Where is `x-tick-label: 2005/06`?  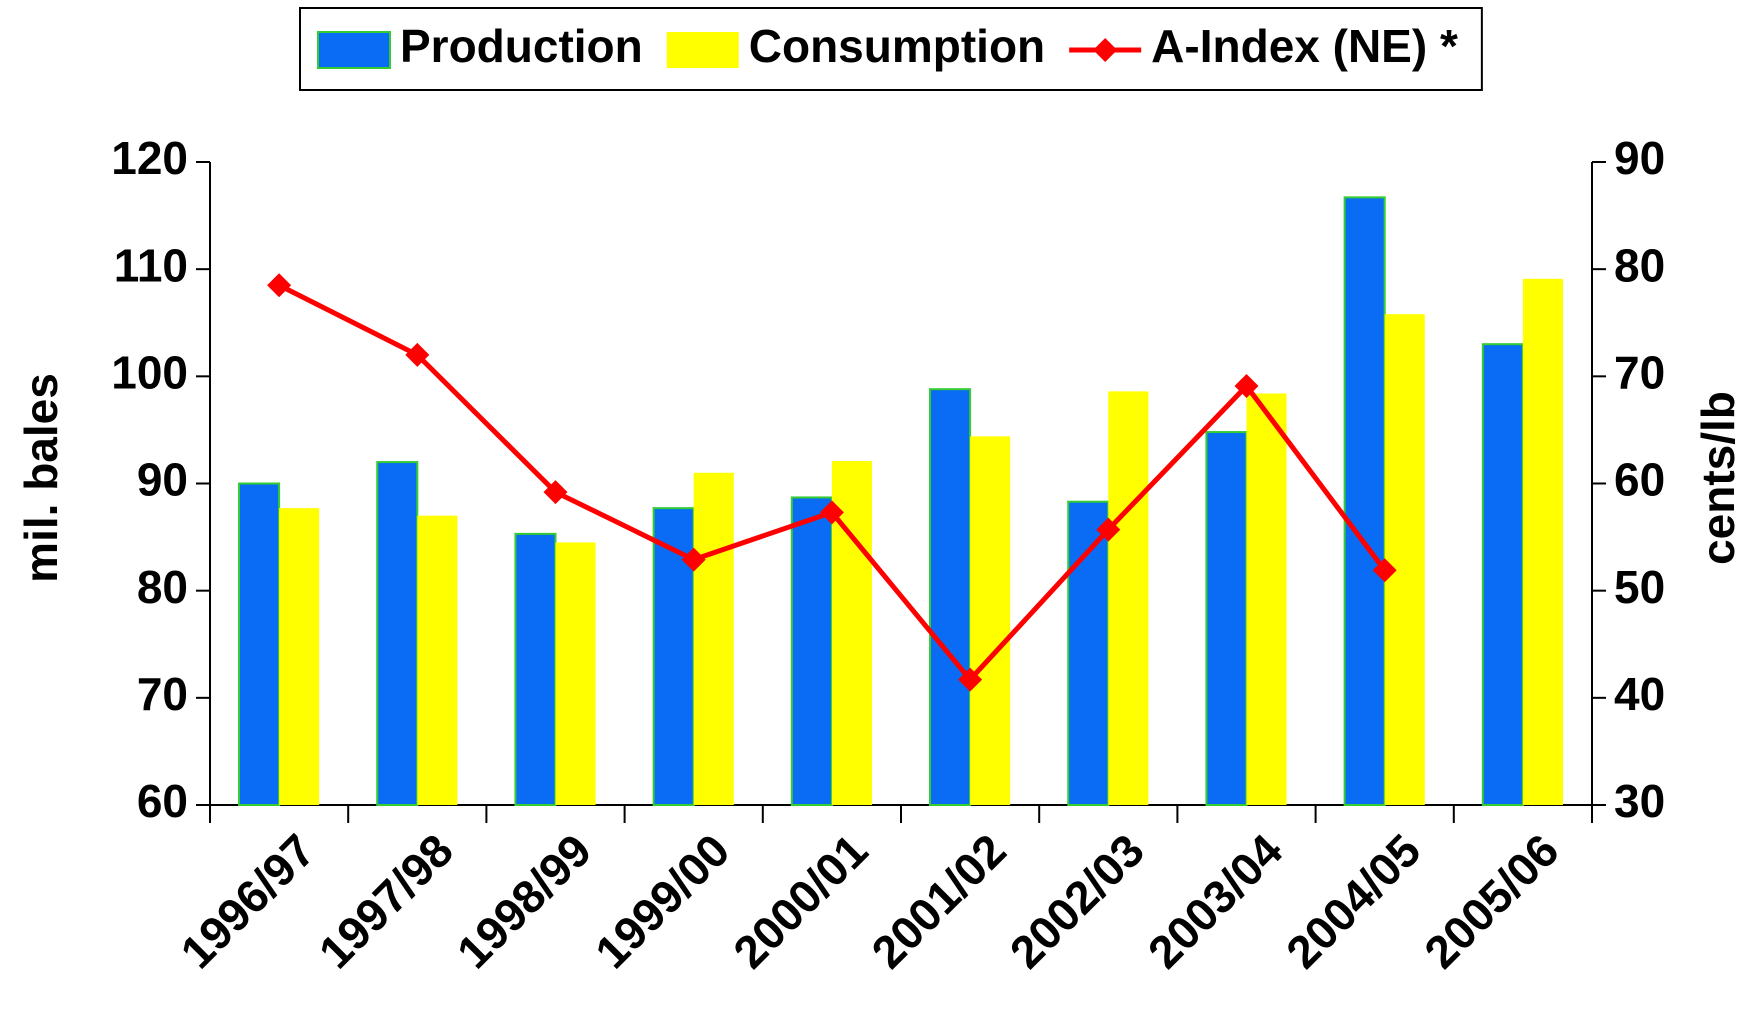
x-tick-label: 2005/06 is located at coordinates (1491, 901).